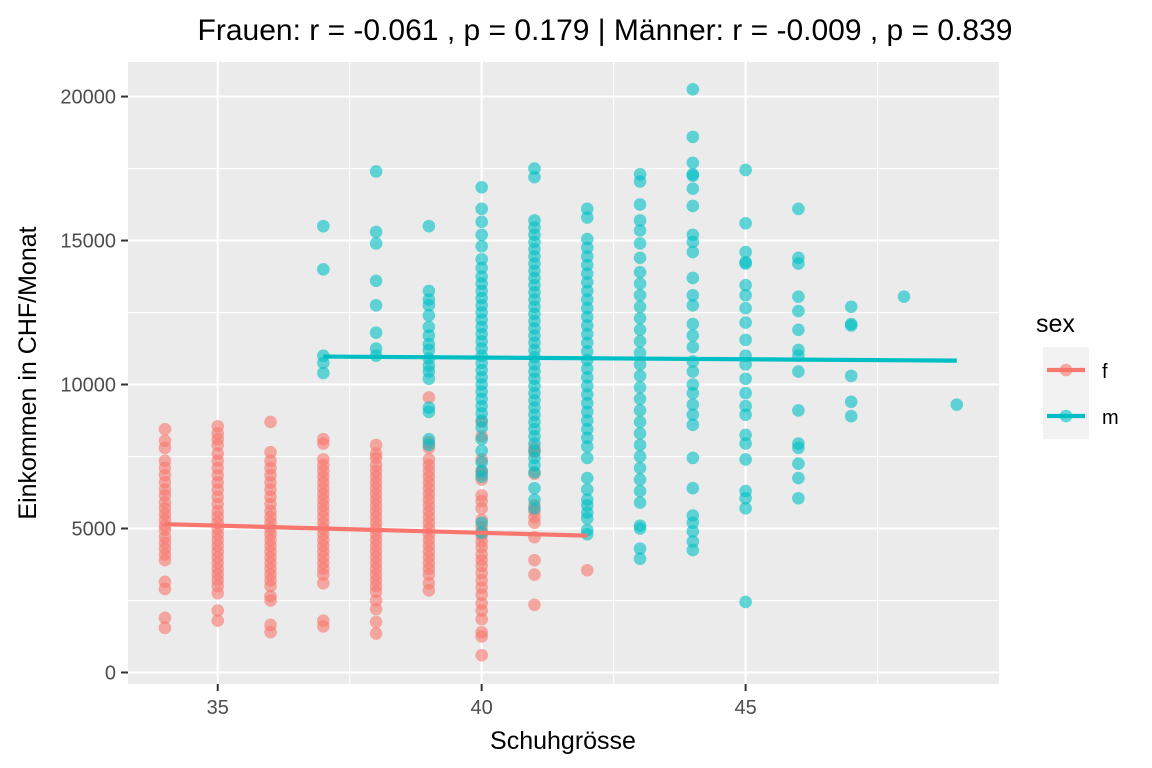 This screenshot has height=768, width=1152. What do you see at coordinates (88, 386) in the screenshot?
I see `y-tick-label: 10000` at bounding box center [88, 386].